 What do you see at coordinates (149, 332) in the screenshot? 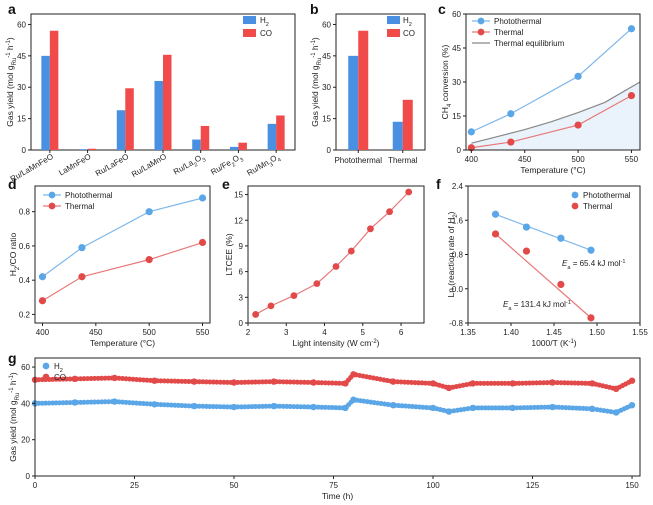
I see `panel-d-x-tick-label: 500` at bounding box center [149, 332].